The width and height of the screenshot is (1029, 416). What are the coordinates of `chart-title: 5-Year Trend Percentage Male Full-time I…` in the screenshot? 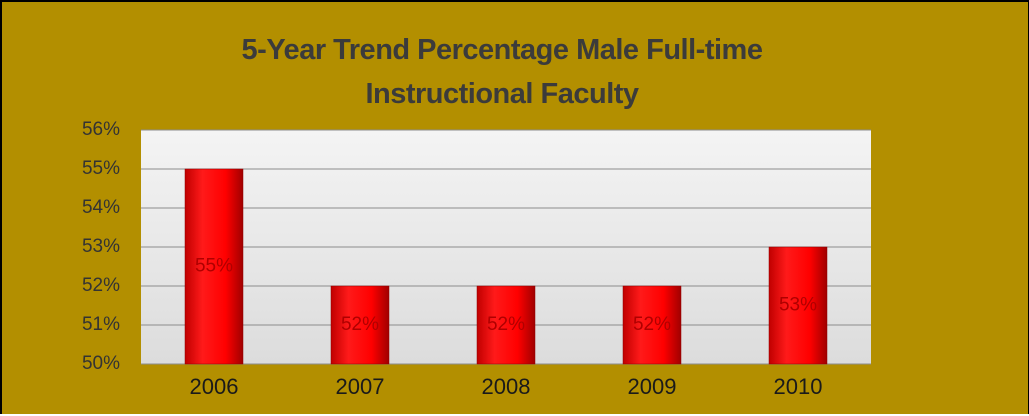 It's located at (502, 72).